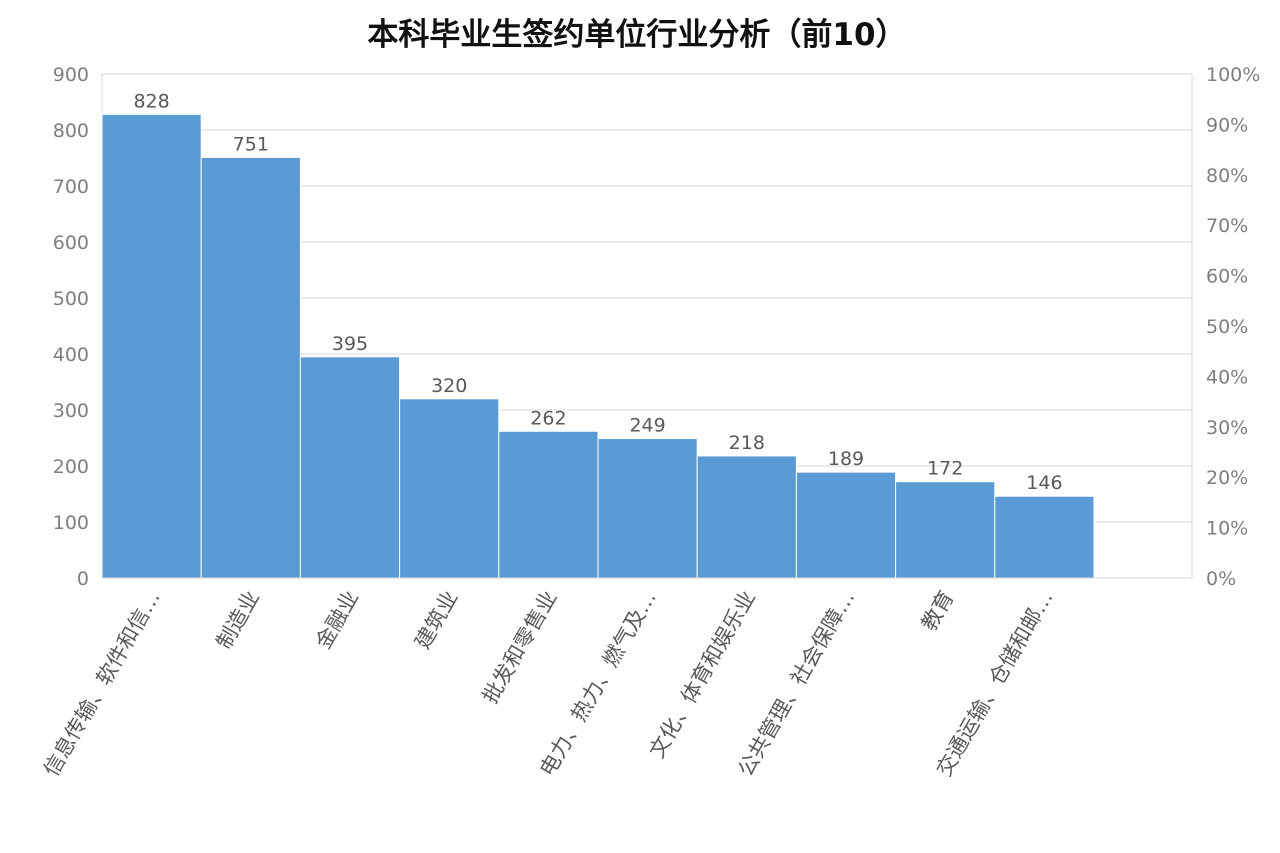 The image size is (1280, 853). What do you see at coordinates (846, 459) in the screenshot?
I see `data-label: 189` at bounding box center [846, 459].